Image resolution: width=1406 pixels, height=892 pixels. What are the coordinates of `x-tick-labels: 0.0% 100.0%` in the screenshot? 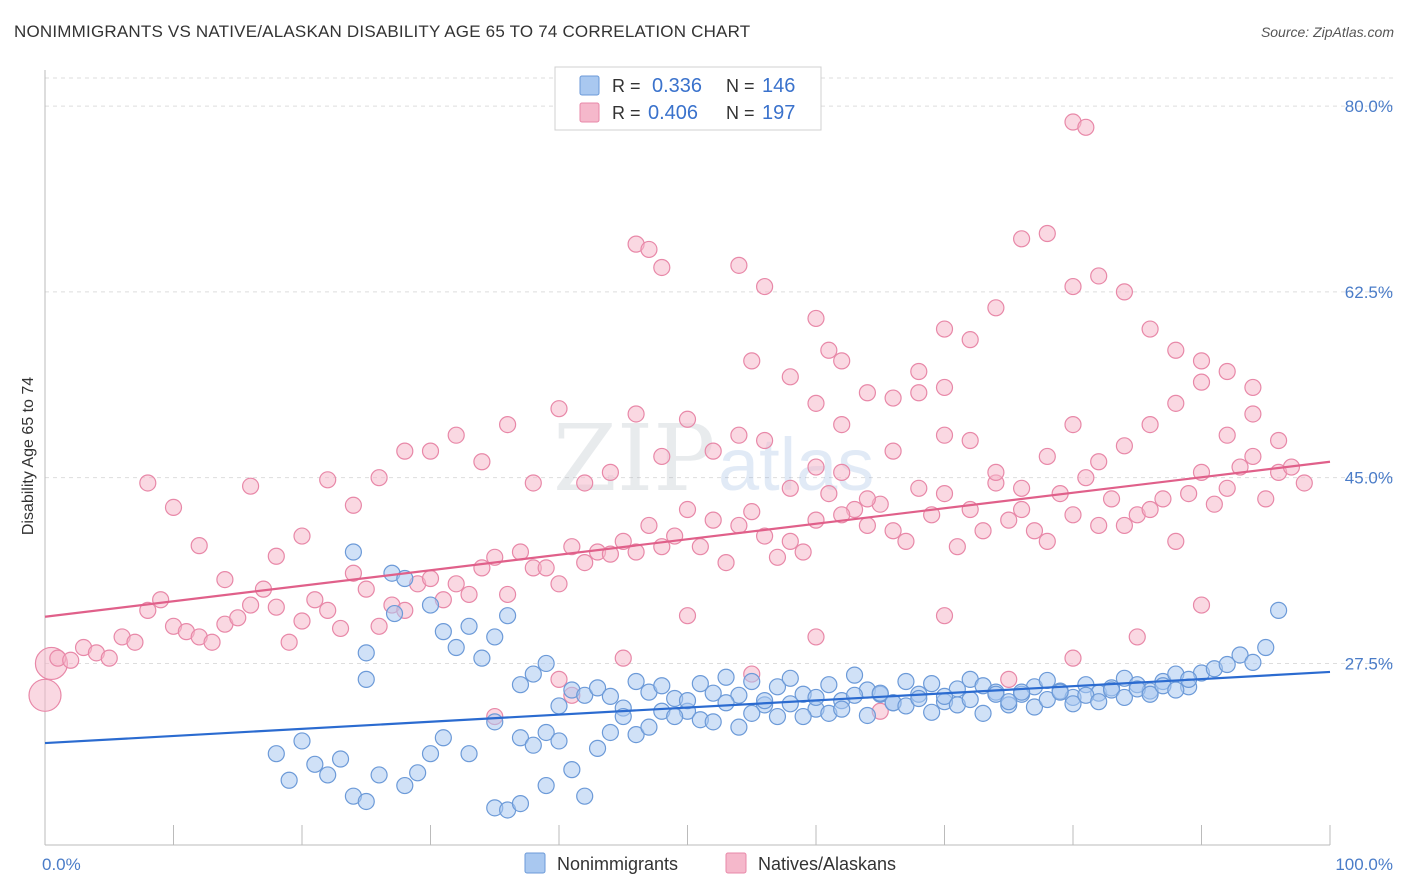 It's located at (717, 864).